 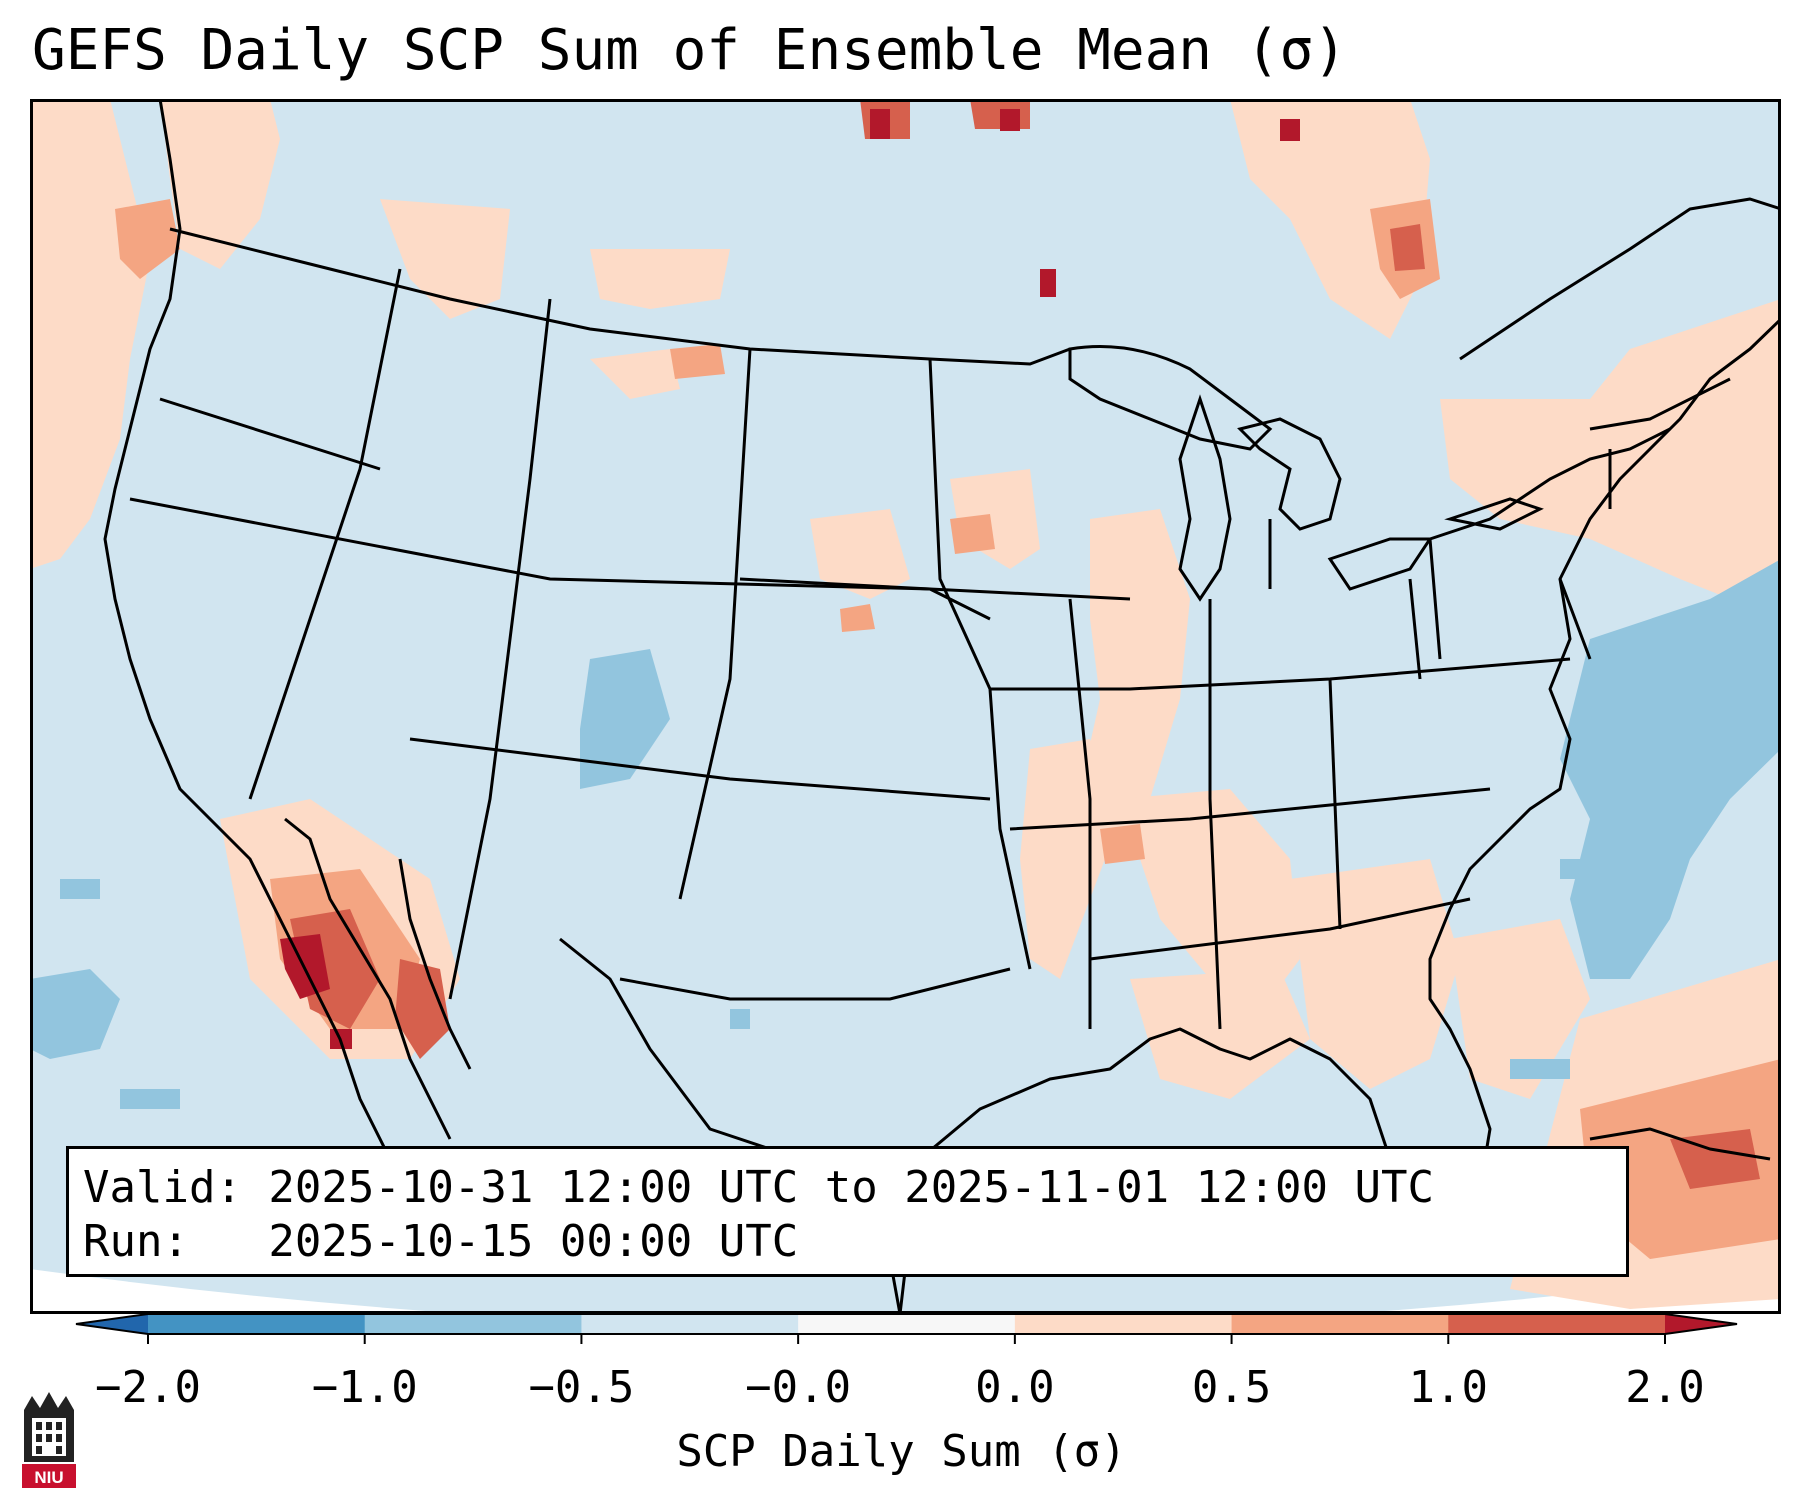 I want to click on projection-edge, so click(x=905, y=1291).